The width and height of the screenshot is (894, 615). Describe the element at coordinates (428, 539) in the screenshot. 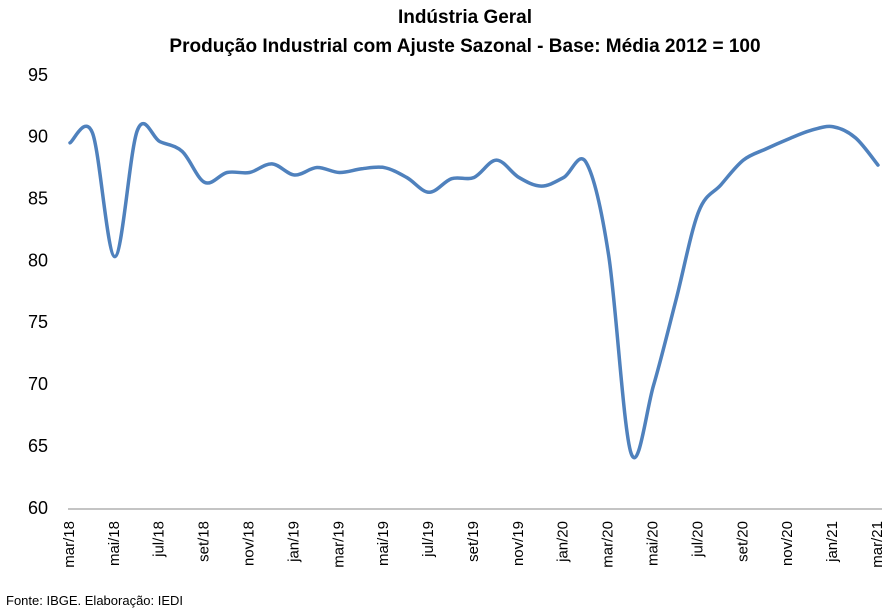

I see `x-tick-label: jul/19` at that location.